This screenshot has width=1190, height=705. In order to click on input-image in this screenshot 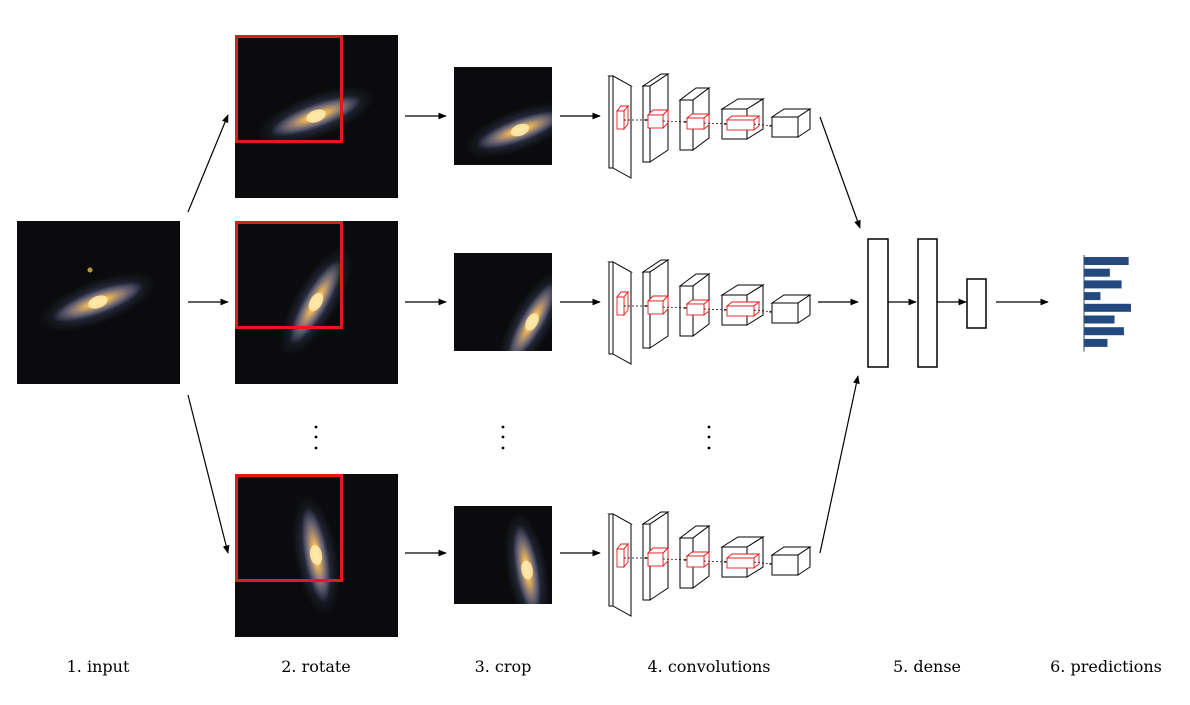, I will do `click(98, 302)`.